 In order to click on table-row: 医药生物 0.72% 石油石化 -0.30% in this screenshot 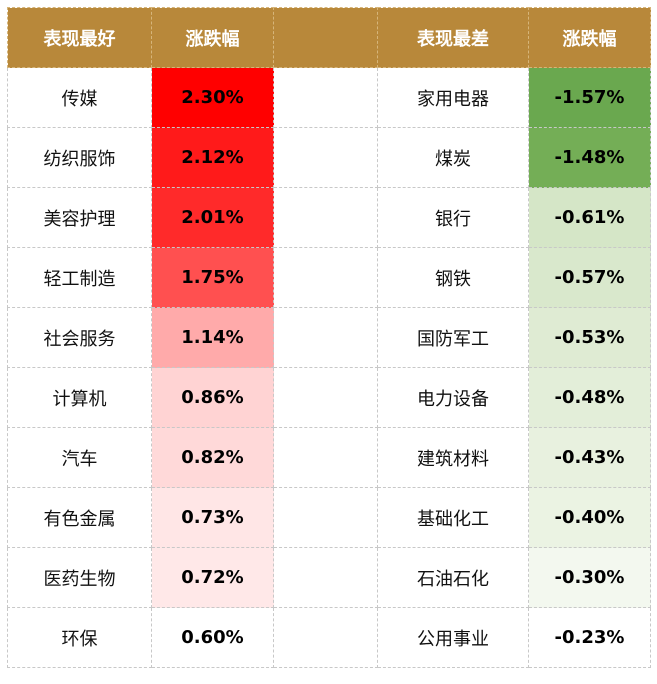, I will do `click(329, 577)`.